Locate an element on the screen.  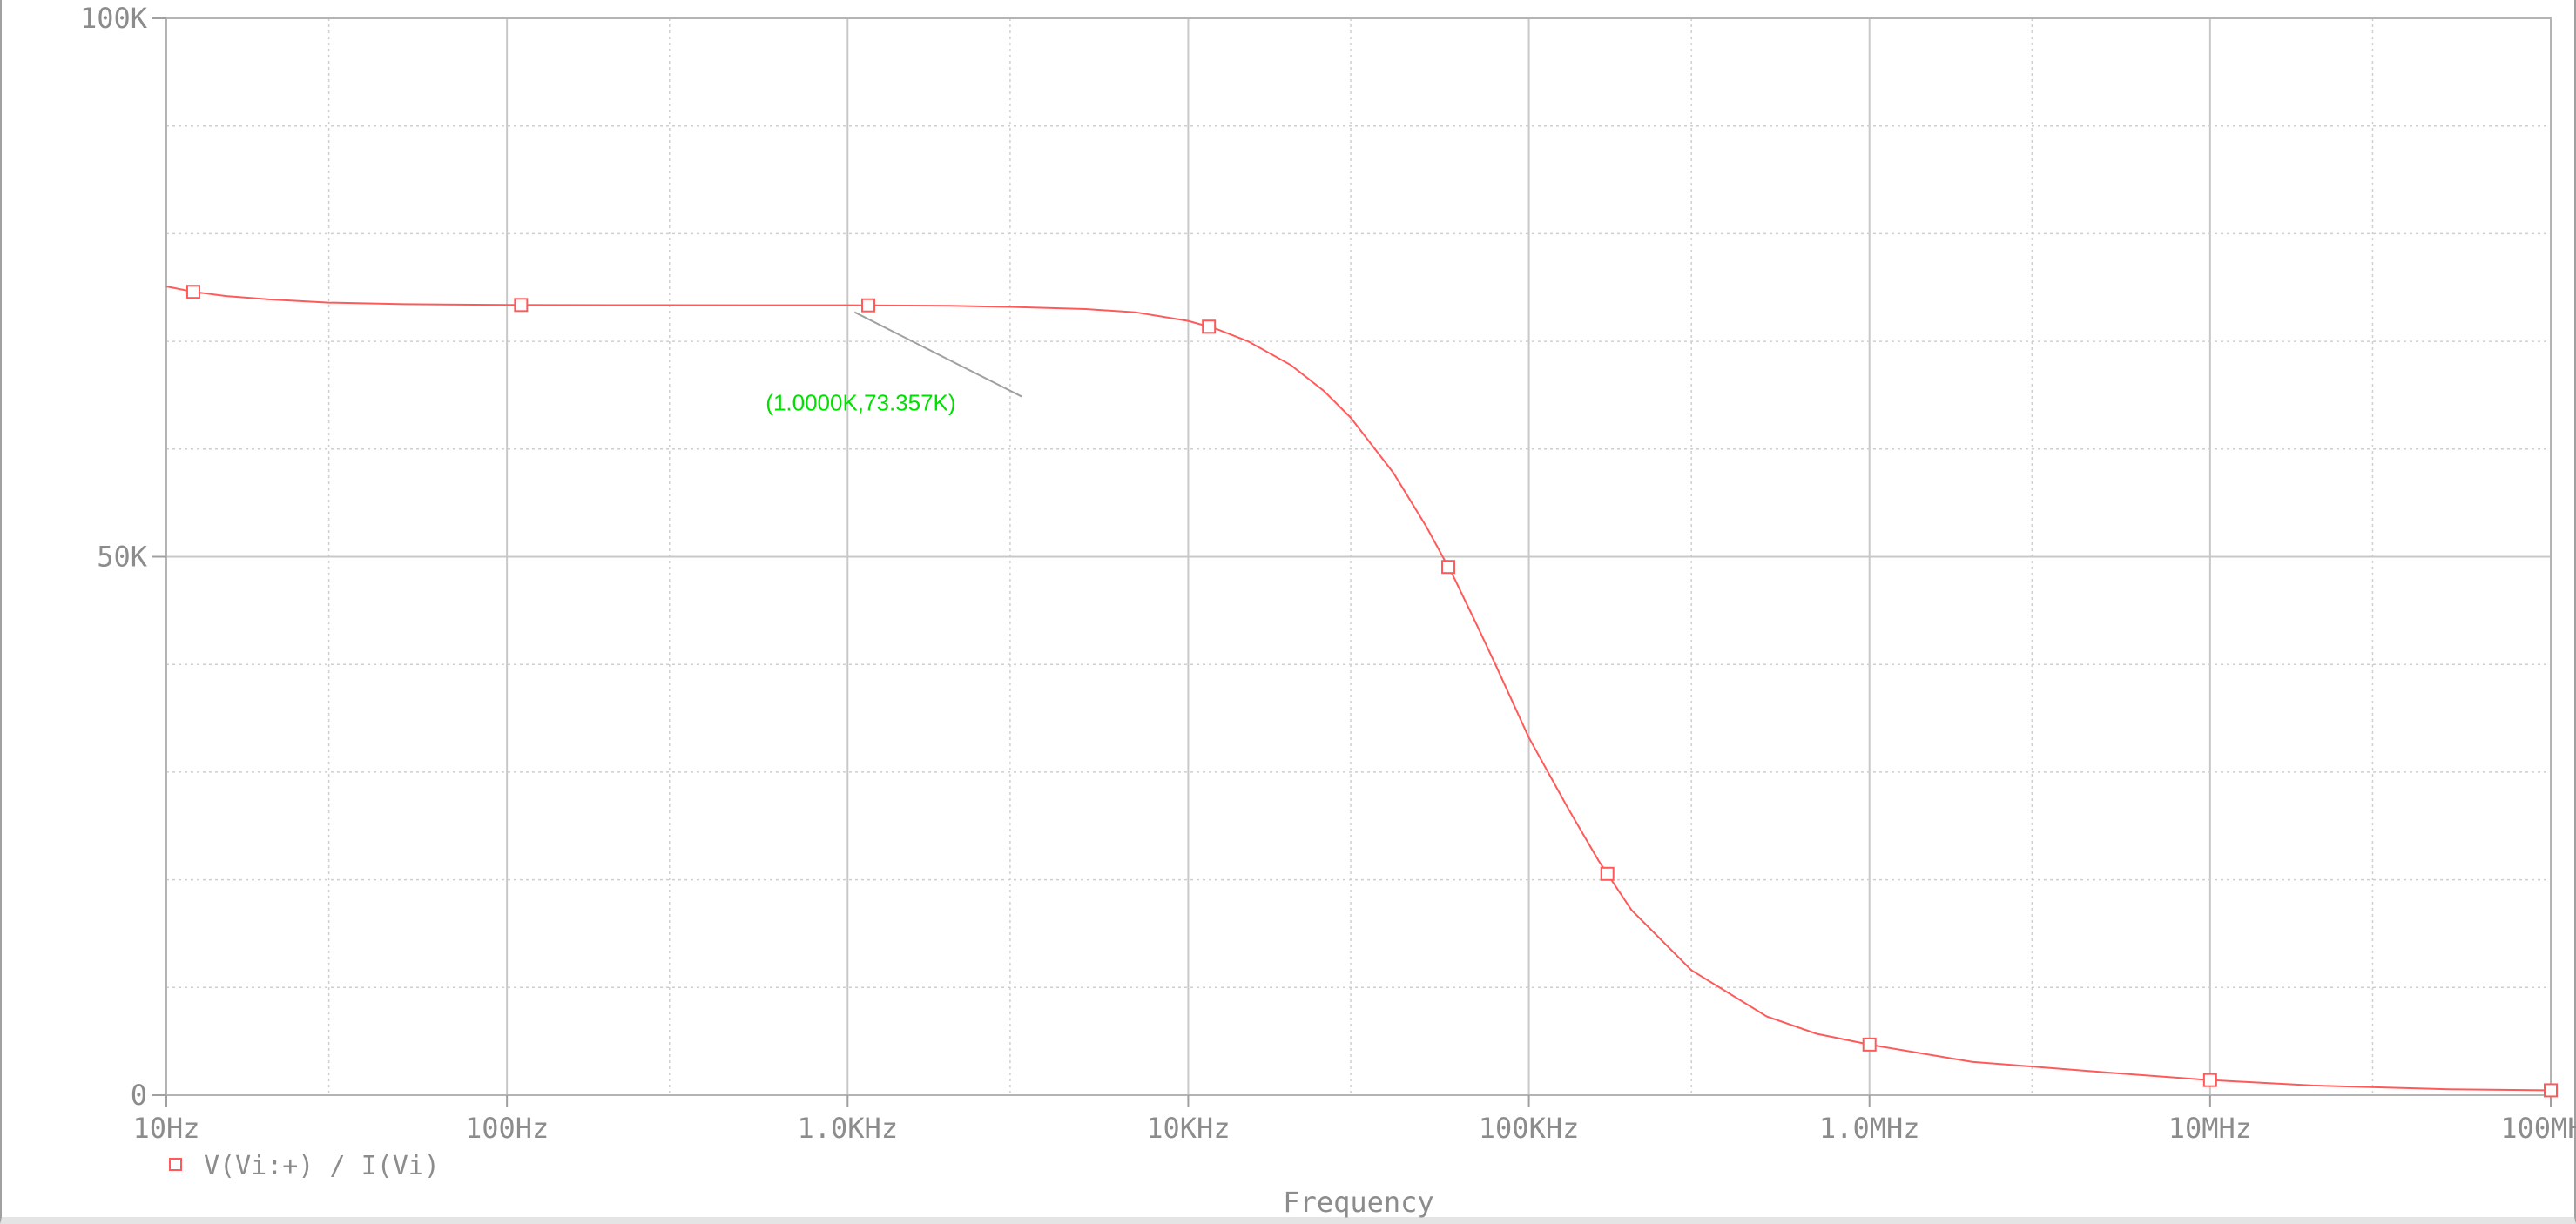
y-axis: 0 50K 100K is located at coordinates (123, 557).